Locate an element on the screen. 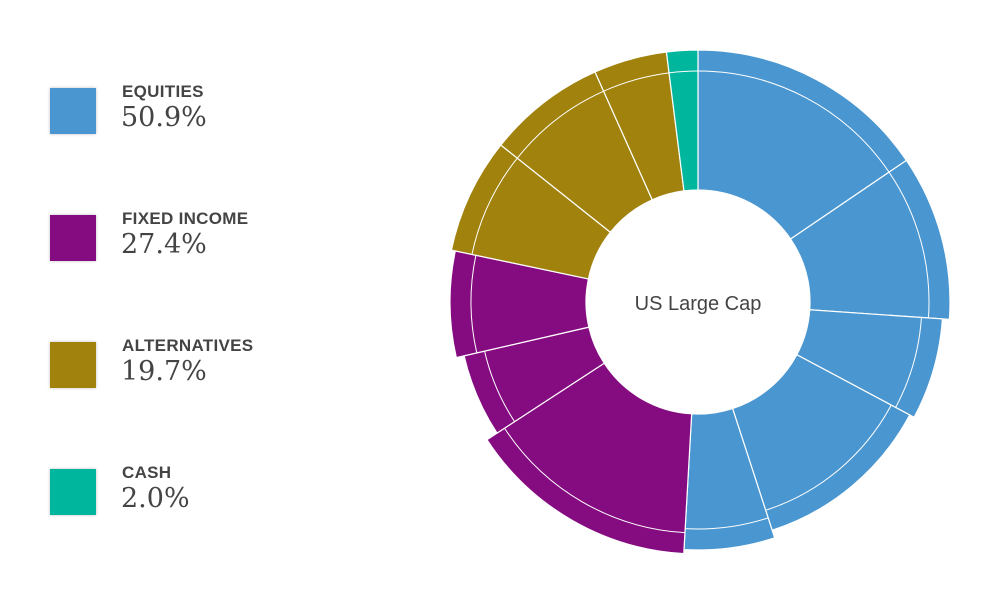 The width and height of the screenshot is (1000, 606). legend-swatch-fixed-income is located at coordinates (73, 238).